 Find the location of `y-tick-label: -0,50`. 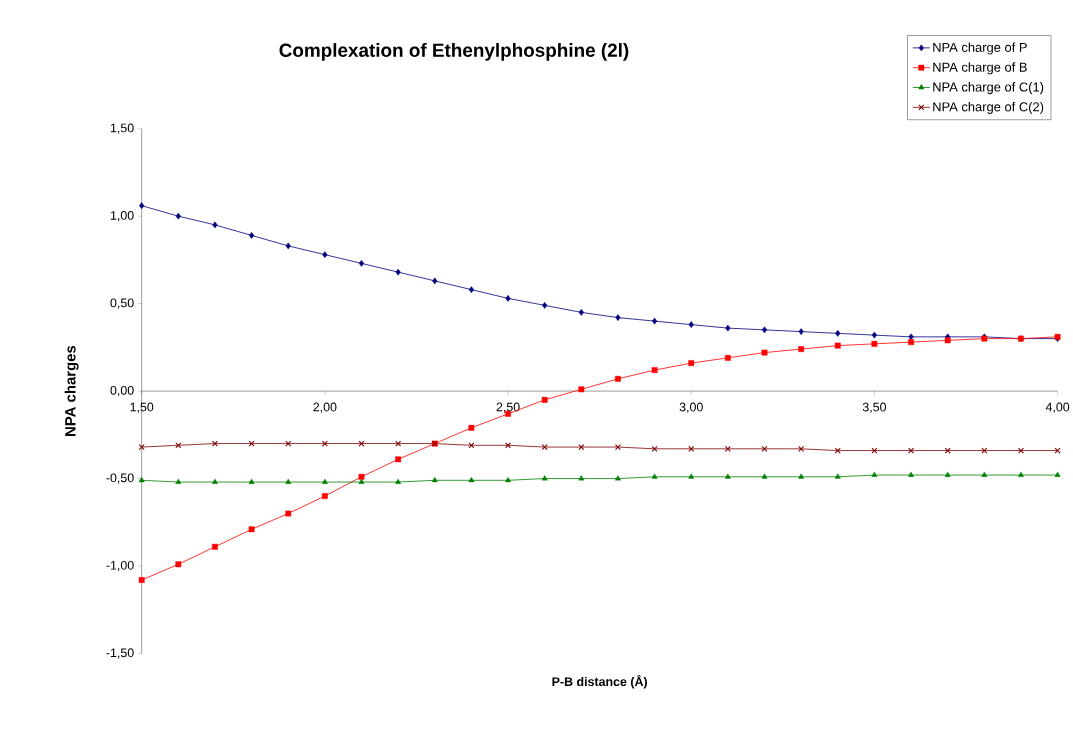

y-tick-label: -0,50 is located at coordinates (120, 478).